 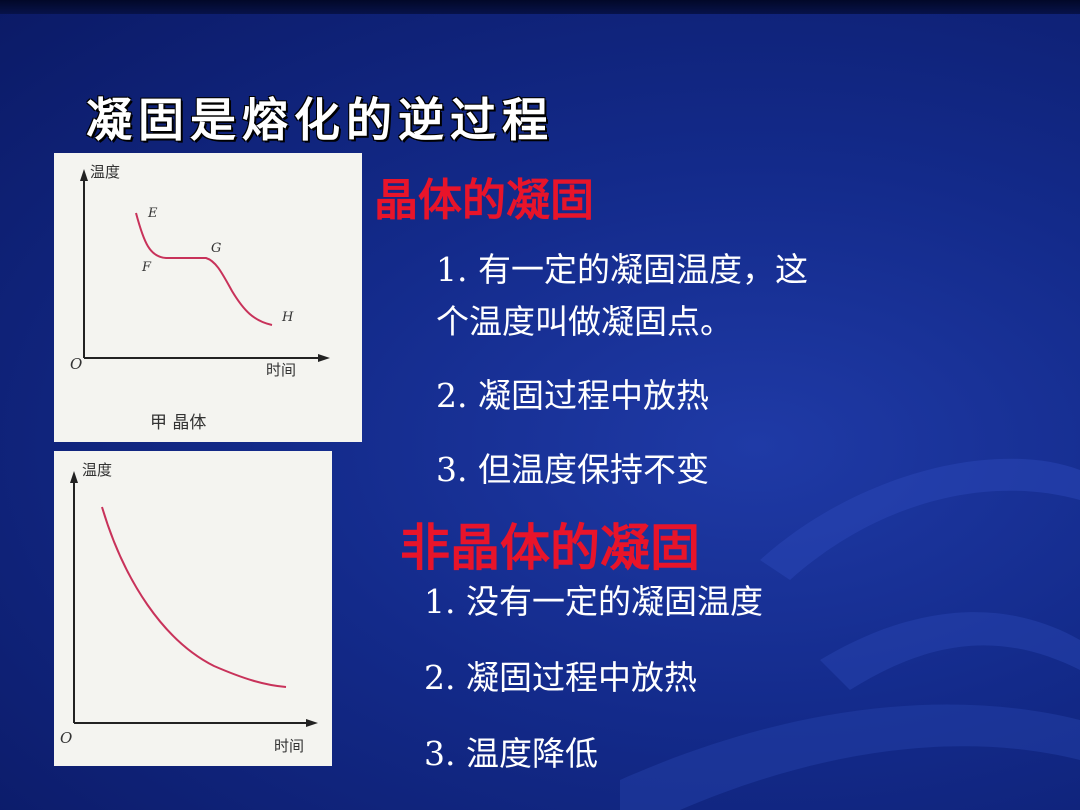 What do you see at coordinates (593, 601) in the screenshot?
I see `amorphous-point-1: 1. 没有一定的凝固温度` at bounding box center [593, 601].